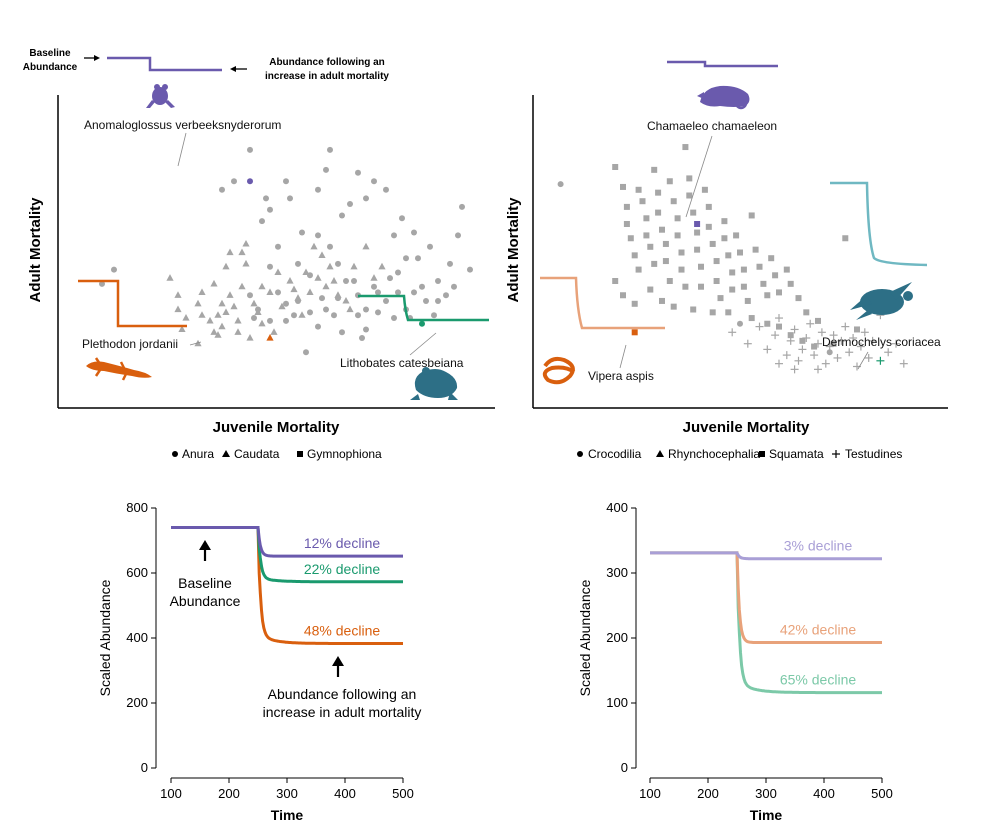 The height and width of the screenshot is (833, 1000). Describe the element at coordinates (277, 454) in the screenshot. I see `panelA-legend: Anura Caudata Gymnophiona` at that location.